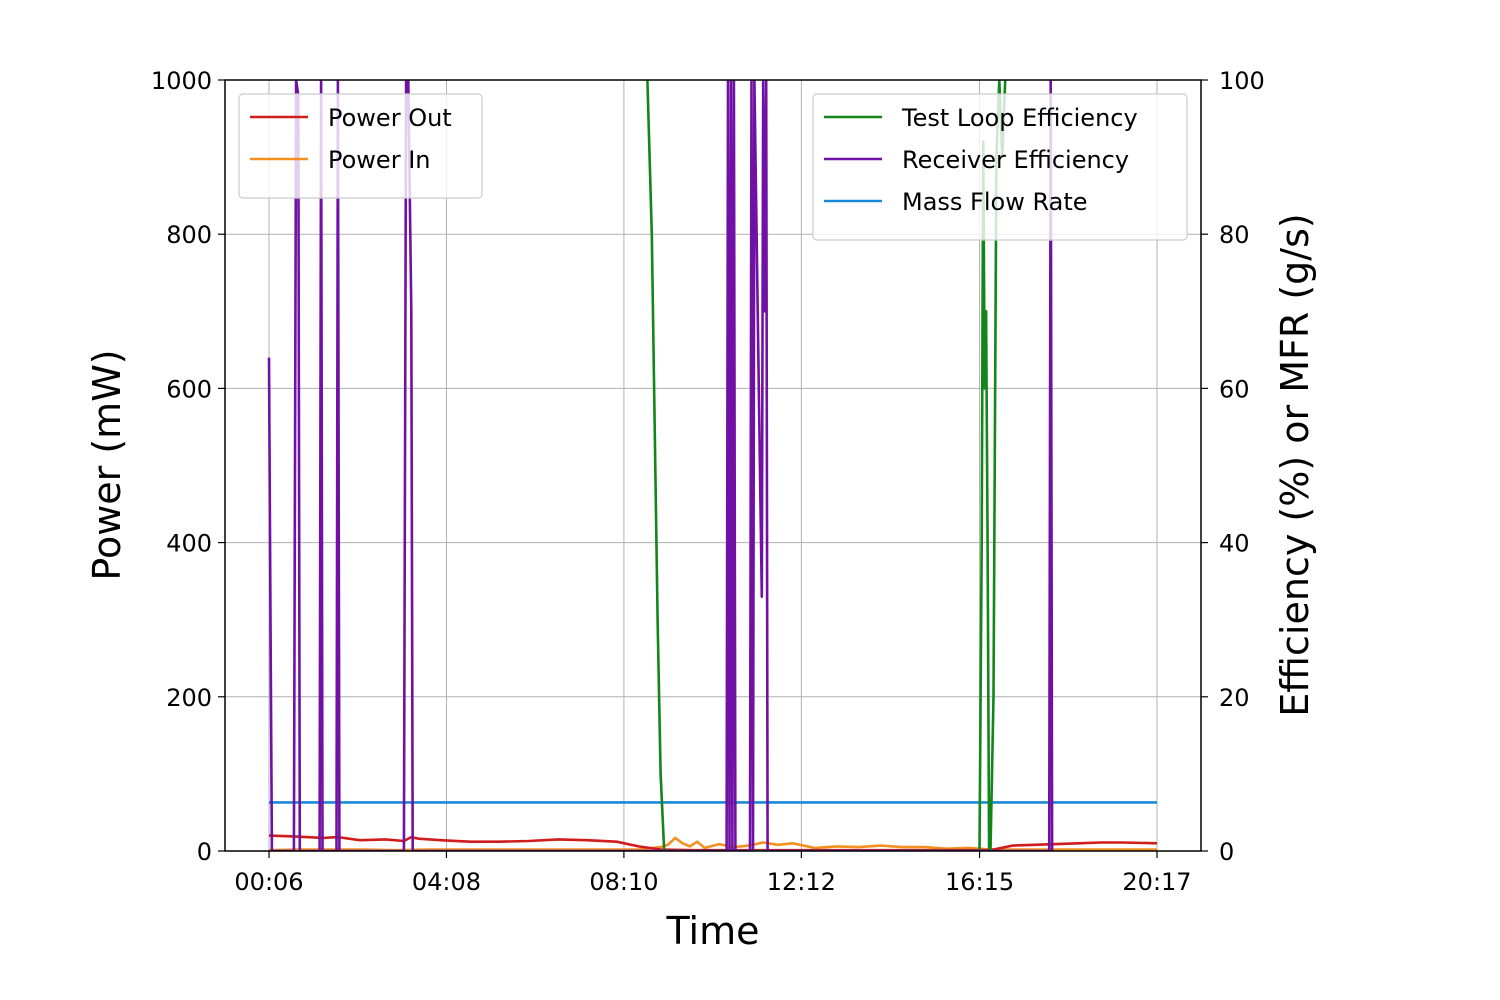  What do you see at coordinates (446, 882) in the screenshot?
I see `x-tick-label: 04:08` at bounding box center [446, 882].